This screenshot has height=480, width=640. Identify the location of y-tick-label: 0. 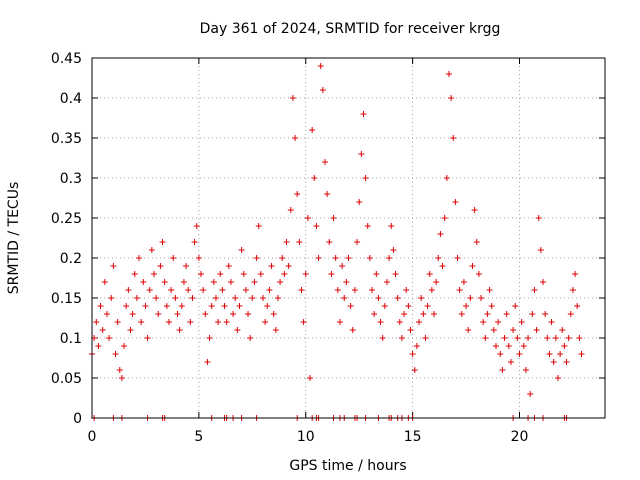
(77, 419).